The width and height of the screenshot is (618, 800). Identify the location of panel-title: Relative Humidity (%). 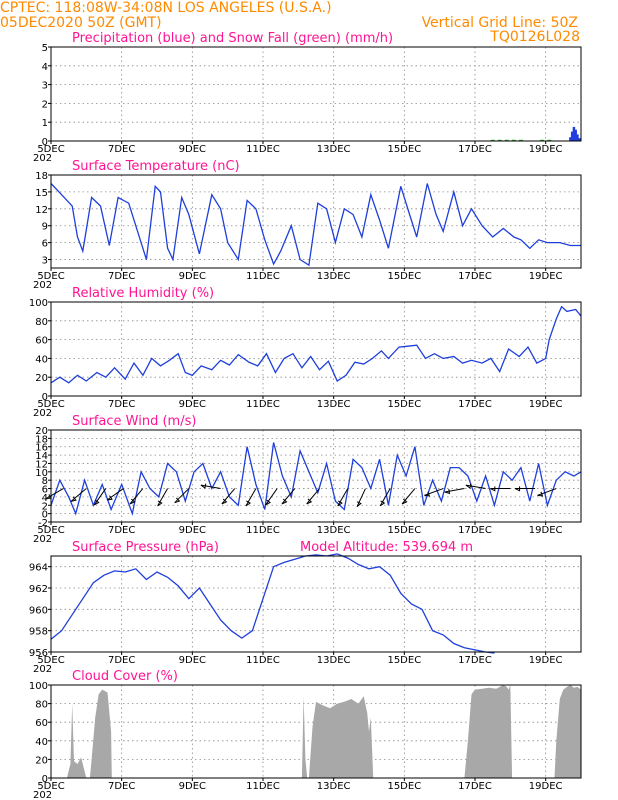
(143, 293).